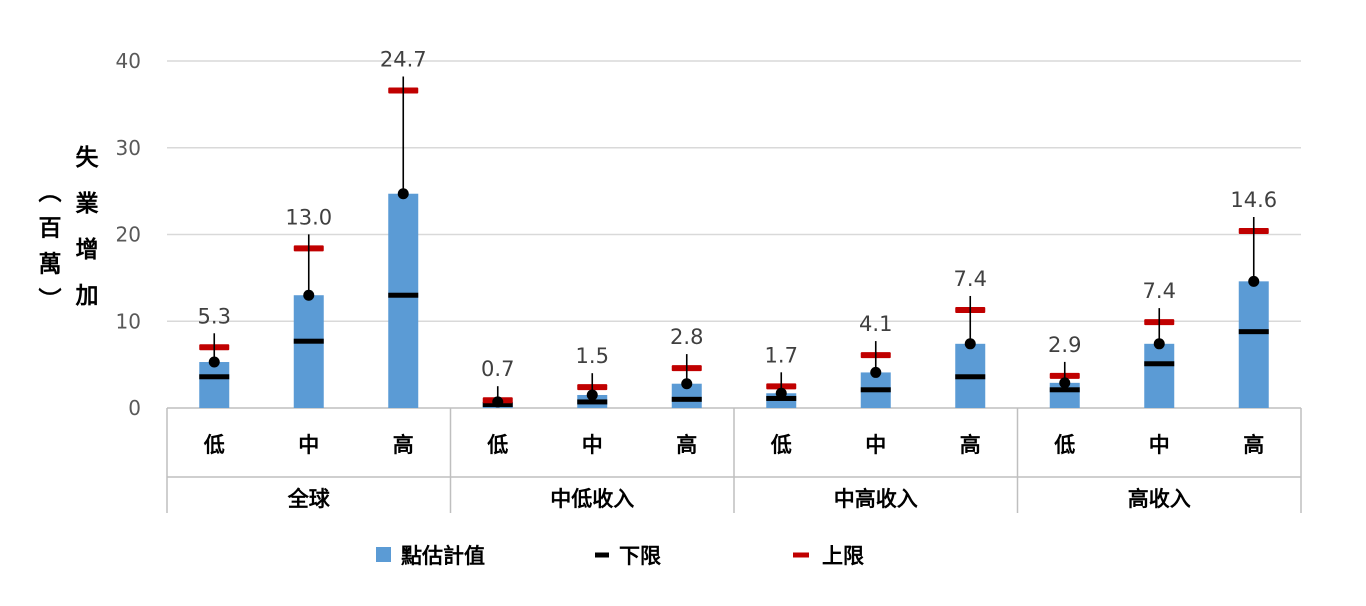  What do you see at coordinates (128, 321) in the screenshot?
I see `y-tick-label: 10` at bounding box center [128, 321].